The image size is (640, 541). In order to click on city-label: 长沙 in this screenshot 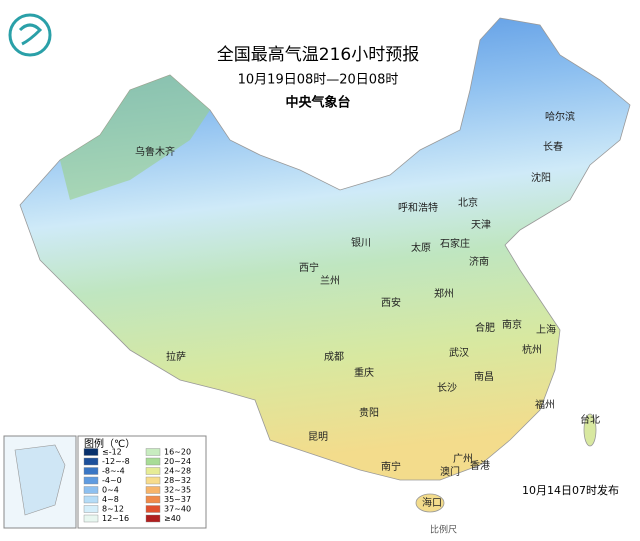, I will do `click(447, 388)`.